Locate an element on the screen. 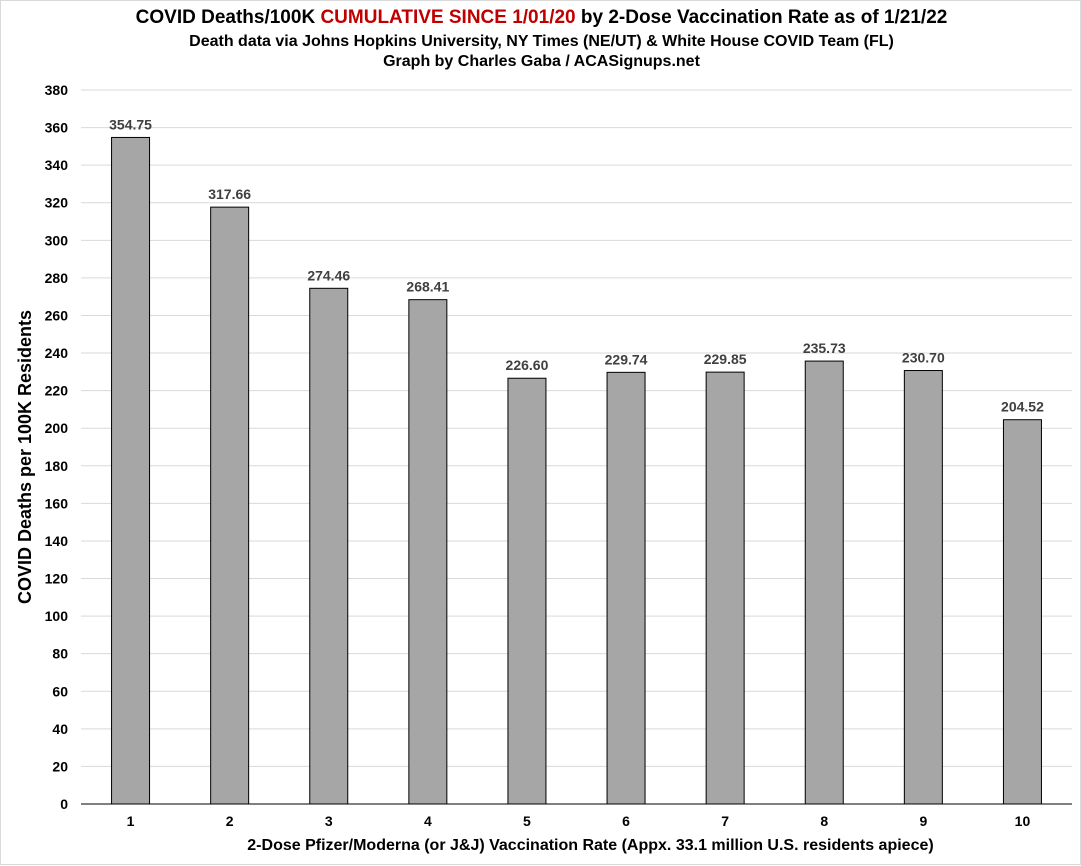 Image resolution: width=1081 pixels, height=866 pixels. x-tick-label: 8 is located at coordinates (824, 821).